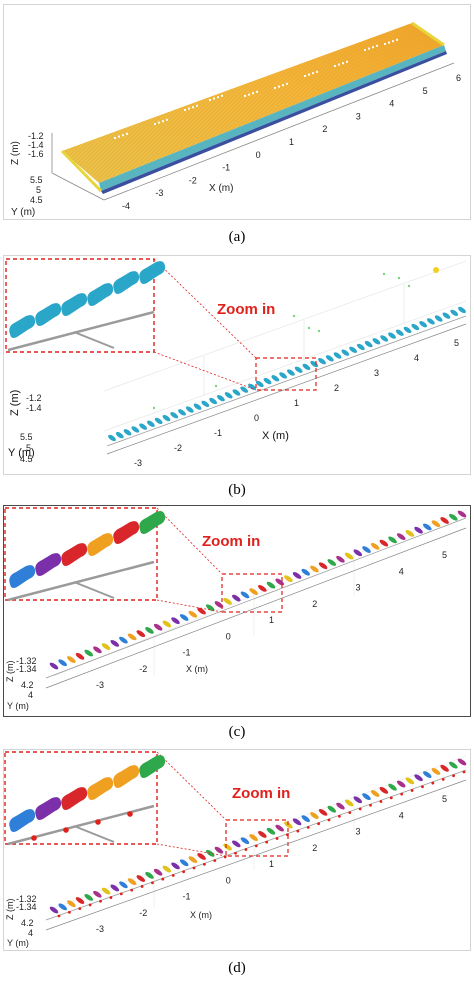  I want to click on surface-front-edge-dark, so click(274, 122).